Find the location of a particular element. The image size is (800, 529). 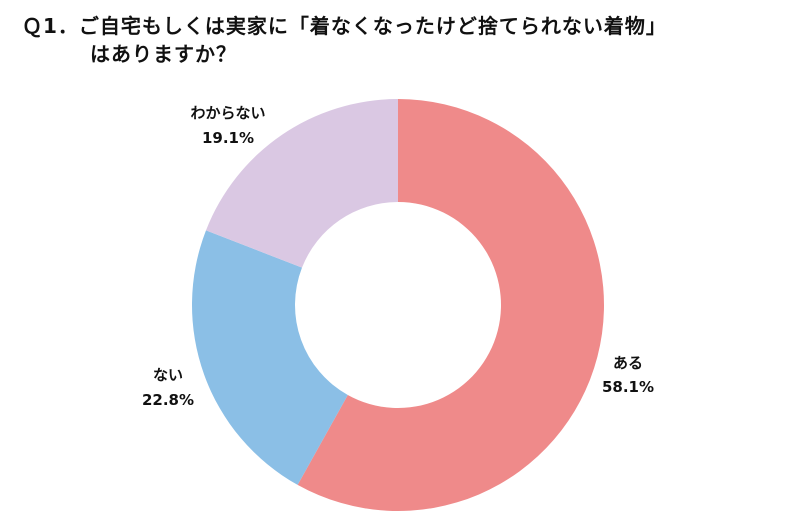

slice-value-label: 19.1% is located at coordinates (228, 138).